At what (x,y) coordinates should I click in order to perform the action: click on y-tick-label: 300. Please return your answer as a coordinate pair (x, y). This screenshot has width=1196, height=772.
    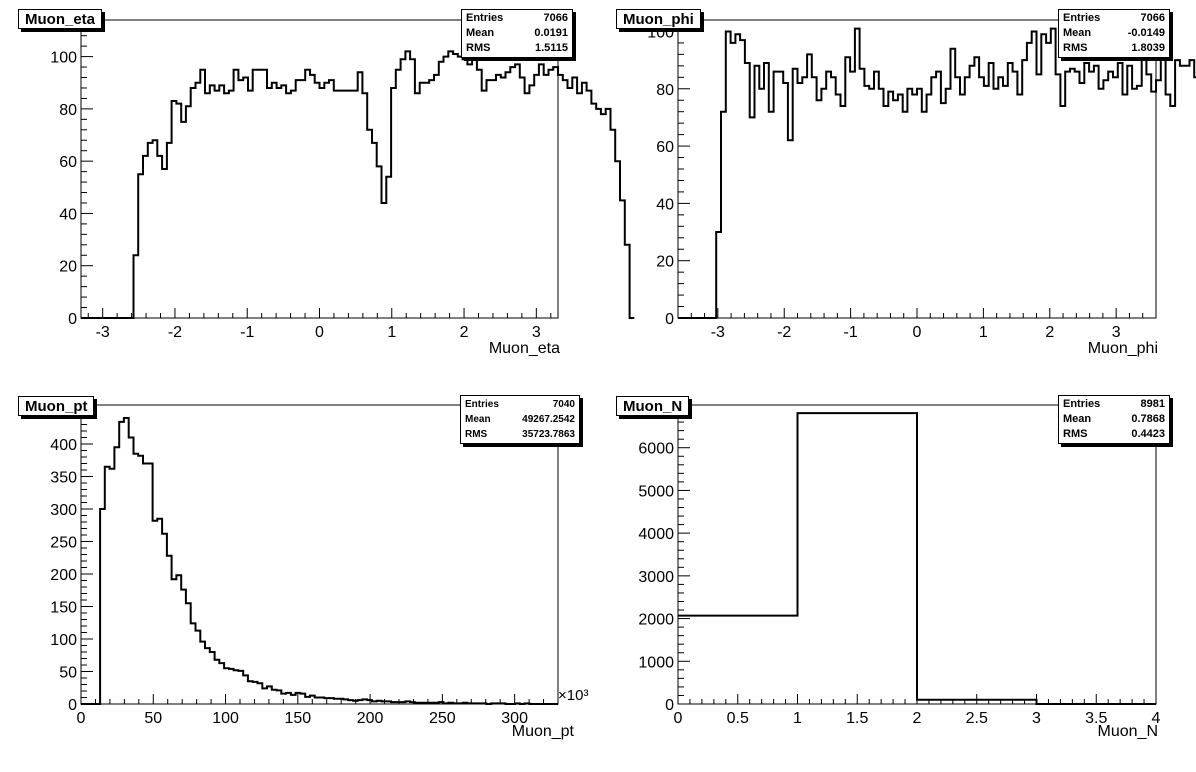
    Looking at the image, I should click on (63, 510).